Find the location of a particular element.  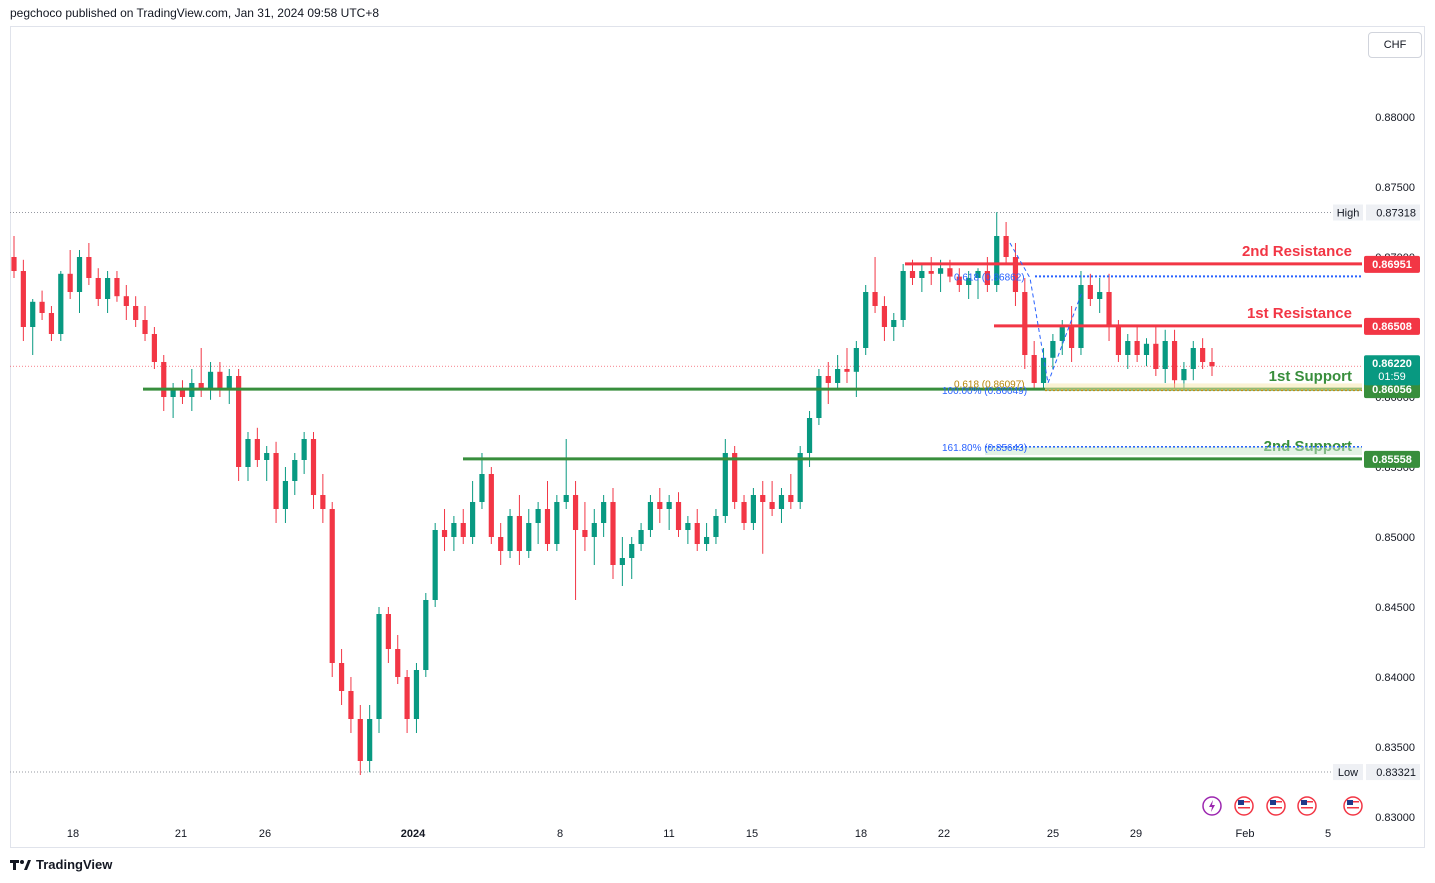

time-tick: 26 is located at coordinates (265, 834).